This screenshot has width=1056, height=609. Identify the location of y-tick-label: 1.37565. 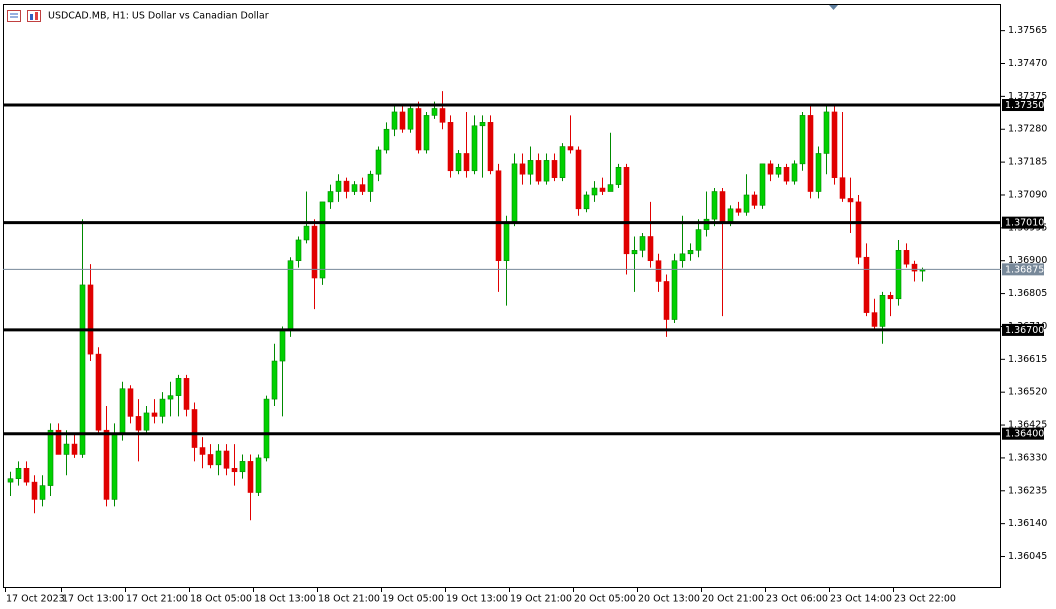
(1027, 30).